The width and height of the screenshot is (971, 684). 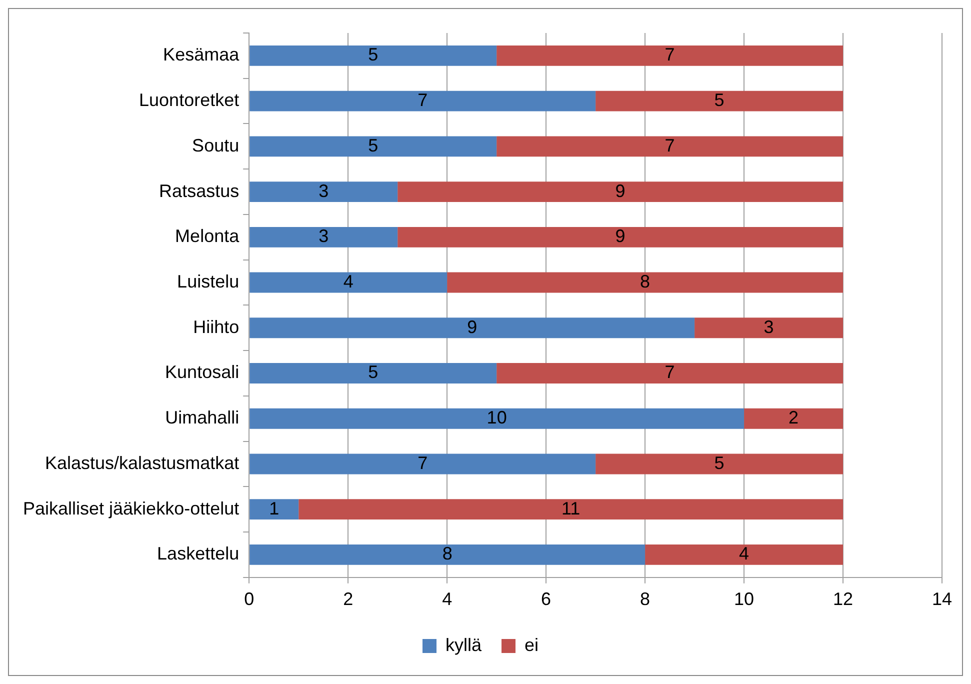 What do you see at coordinates (546, 599) in the screenshot?
I see `x-tick-label: 6` at bounding box center [546, 599].